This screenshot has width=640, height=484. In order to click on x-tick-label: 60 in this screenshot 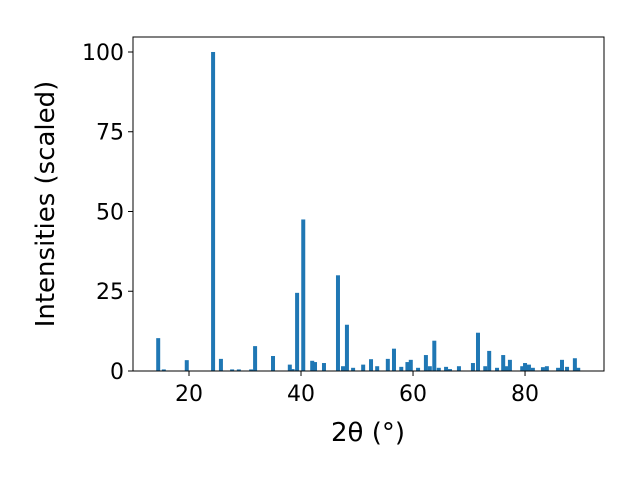, I will do `click(413, 394)`.